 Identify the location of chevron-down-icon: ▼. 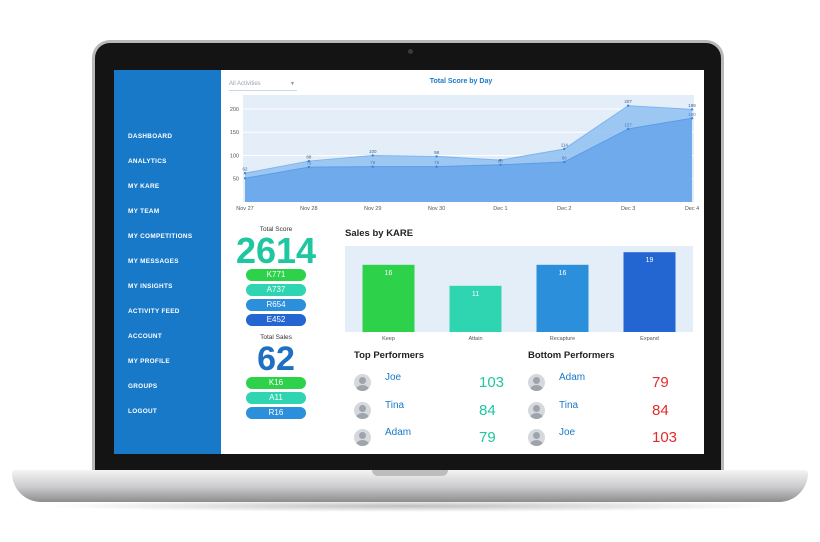
(292, 84).